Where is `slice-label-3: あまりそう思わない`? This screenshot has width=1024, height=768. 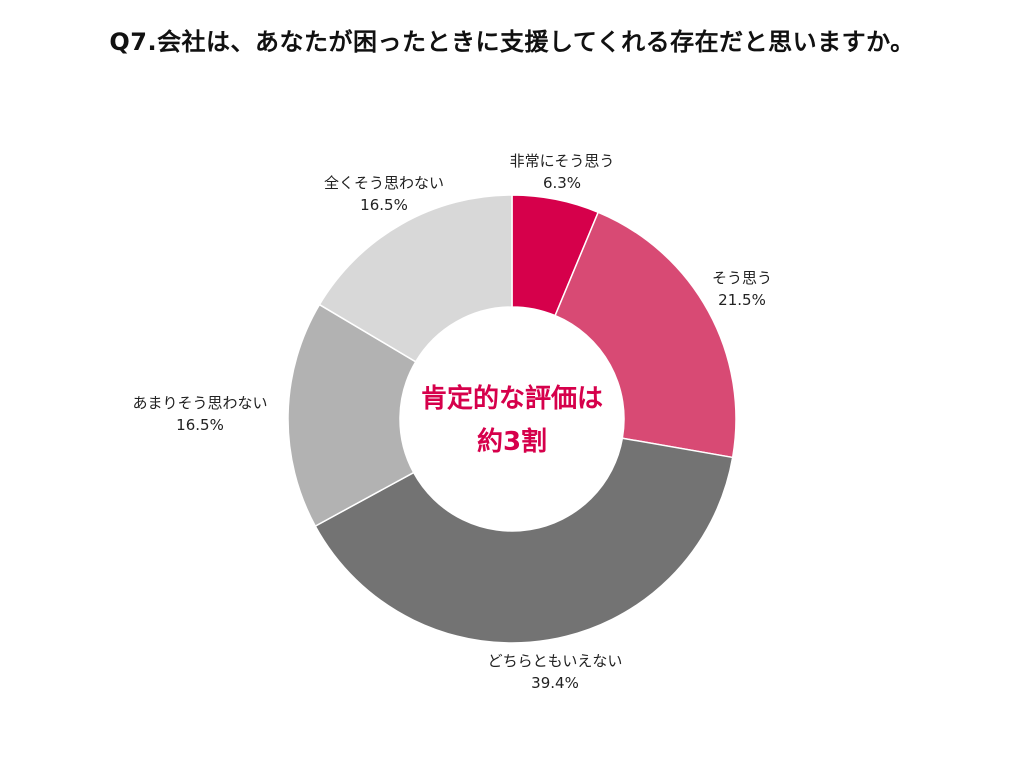
slice-label-3: あまりそう思わない is located at coordinates (199, 403).